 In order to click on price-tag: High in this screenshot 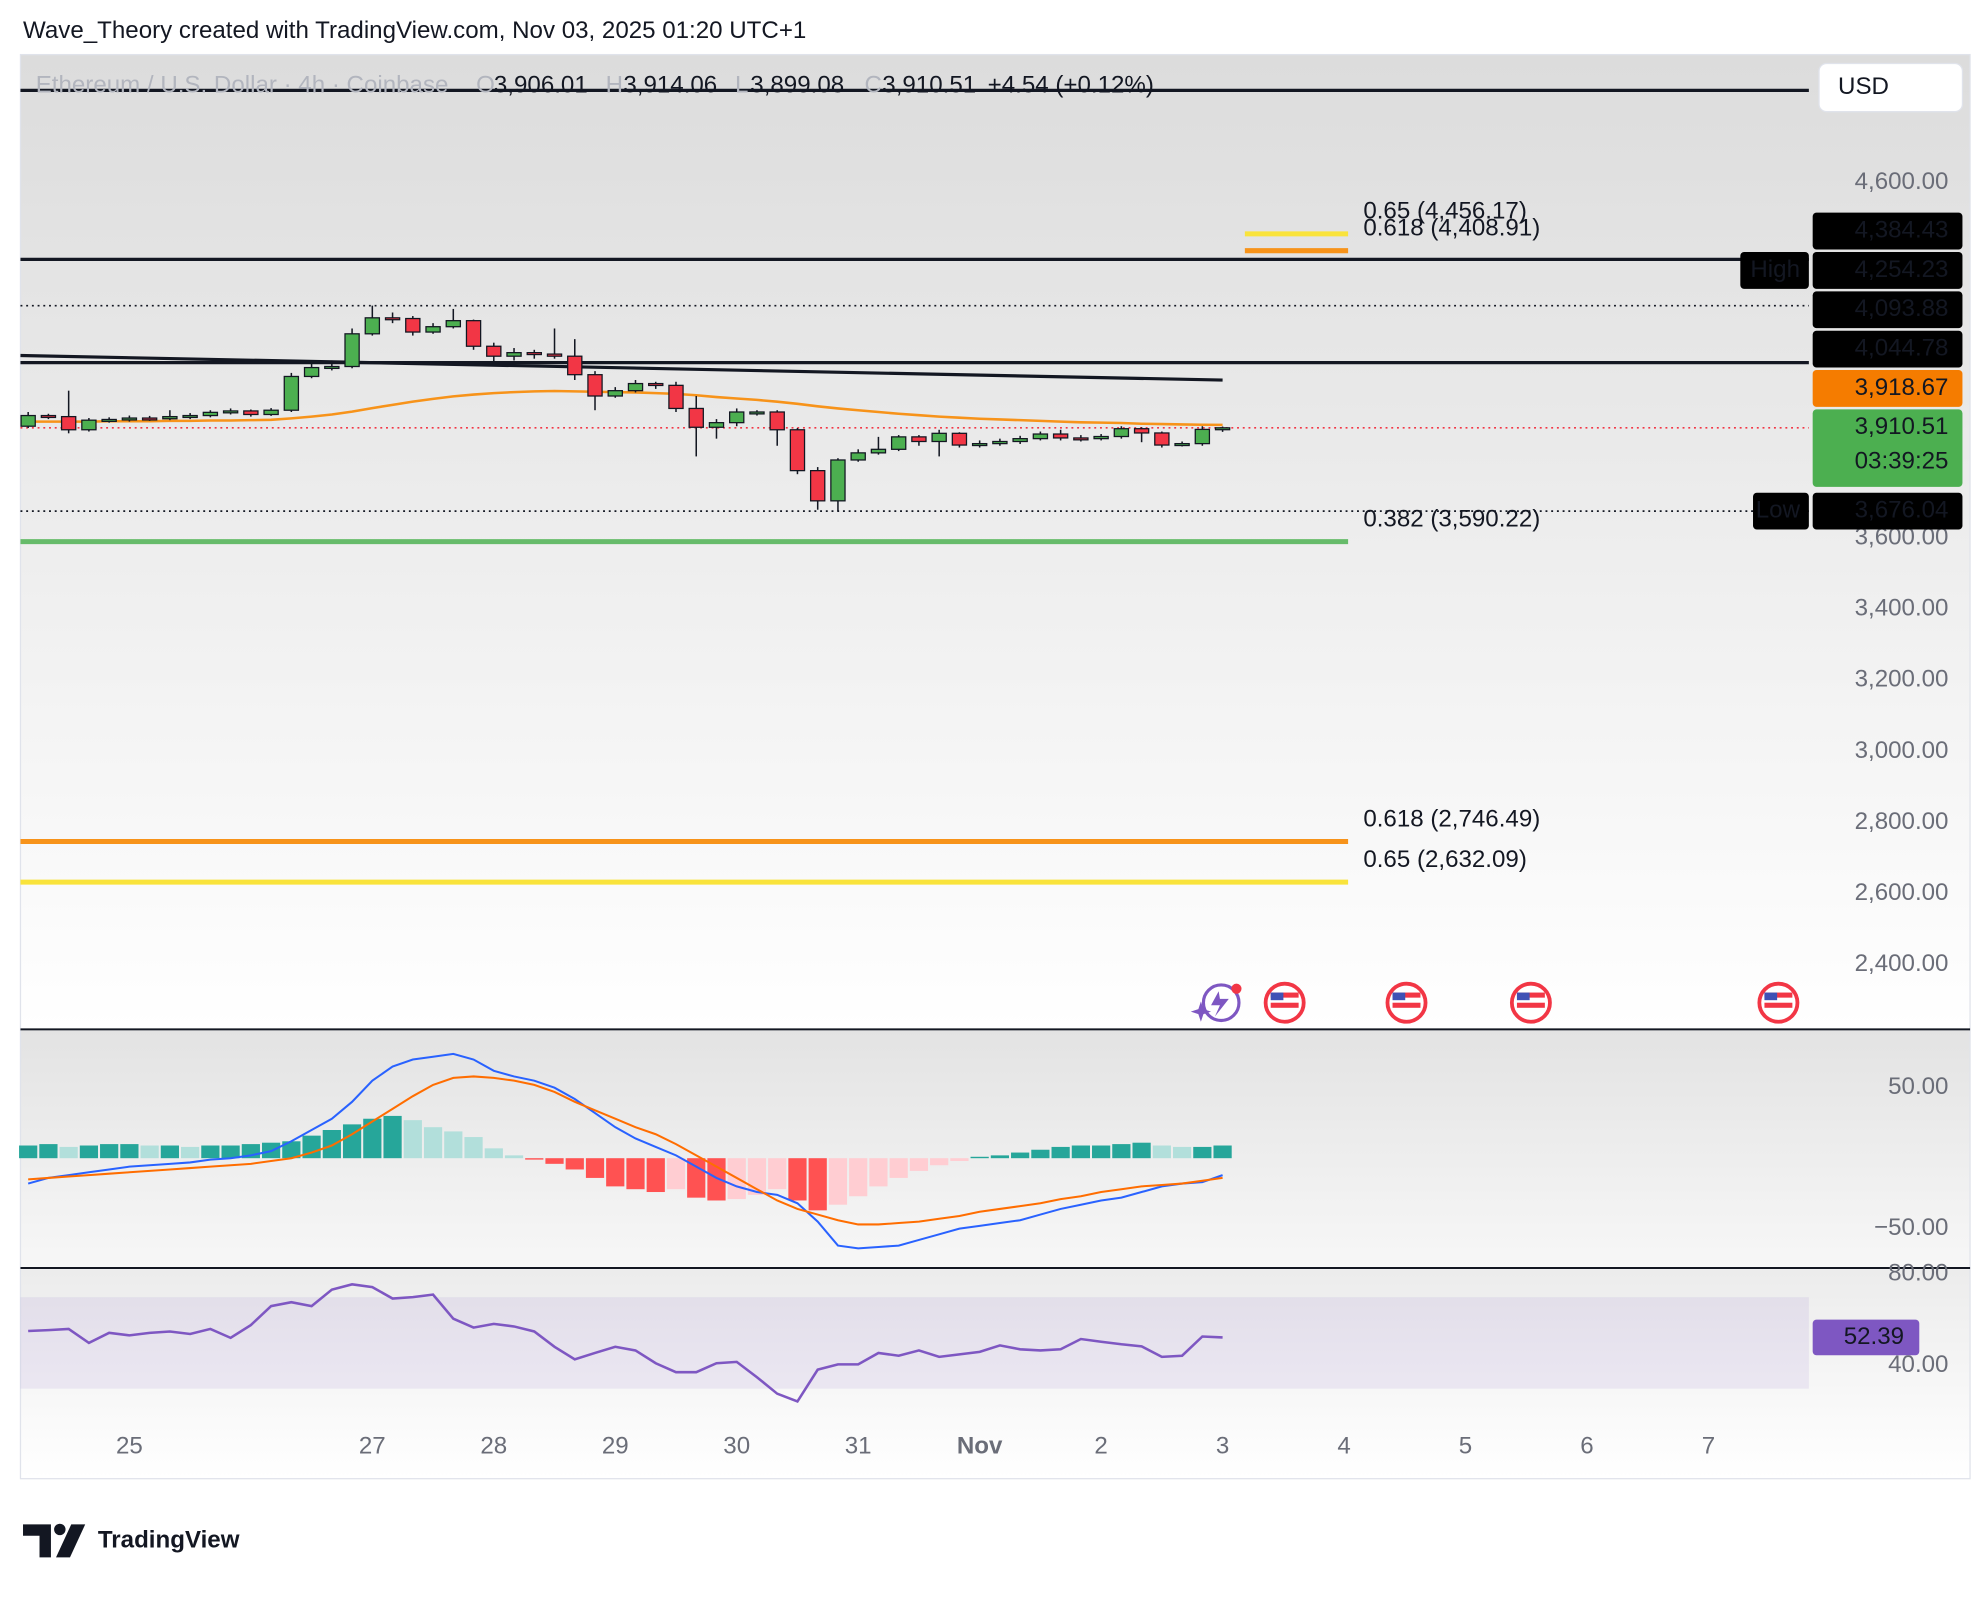, I will do `click(1775, 269)`.